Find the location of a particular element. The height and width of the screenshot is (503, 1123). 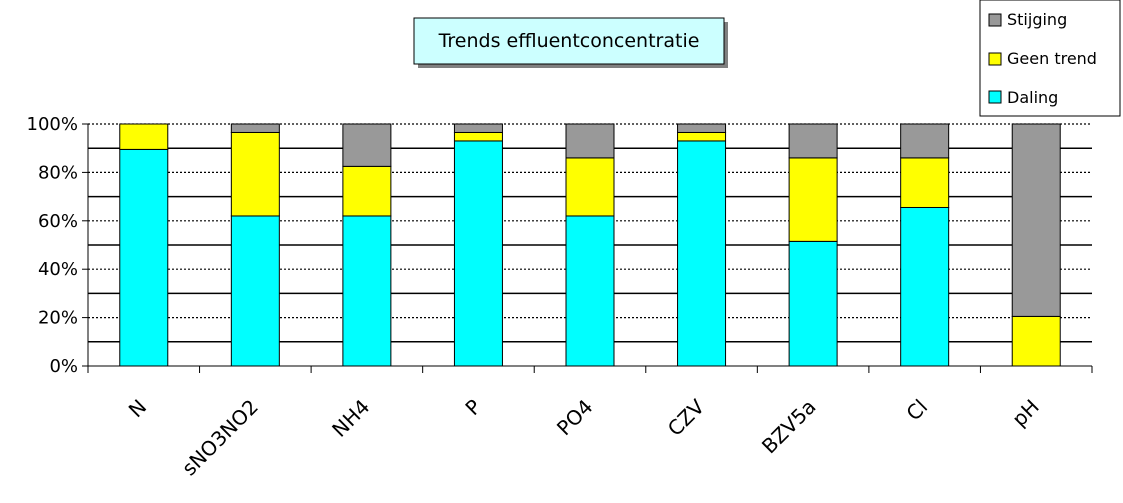

legend-swatch-stijging is located at coordinates (995, 20).